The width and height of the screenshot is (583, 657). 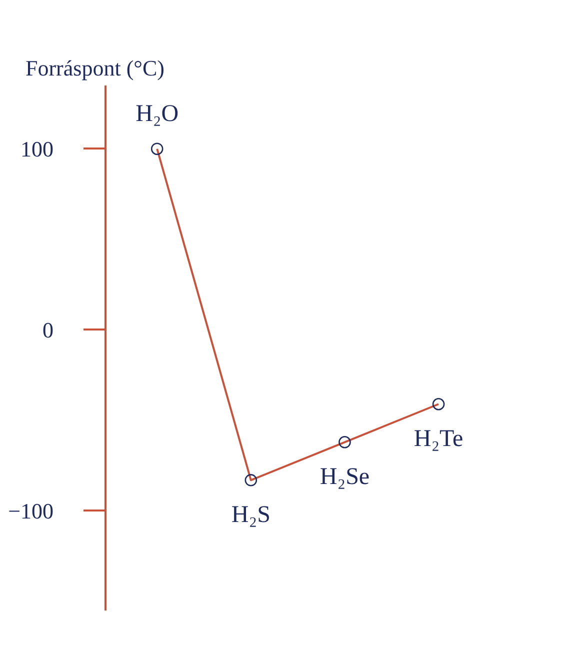 What do you see at coordinates (250, 515) in the screenshot?
I see `x-tick-label: H₂S` at bounding box center [250, 515].